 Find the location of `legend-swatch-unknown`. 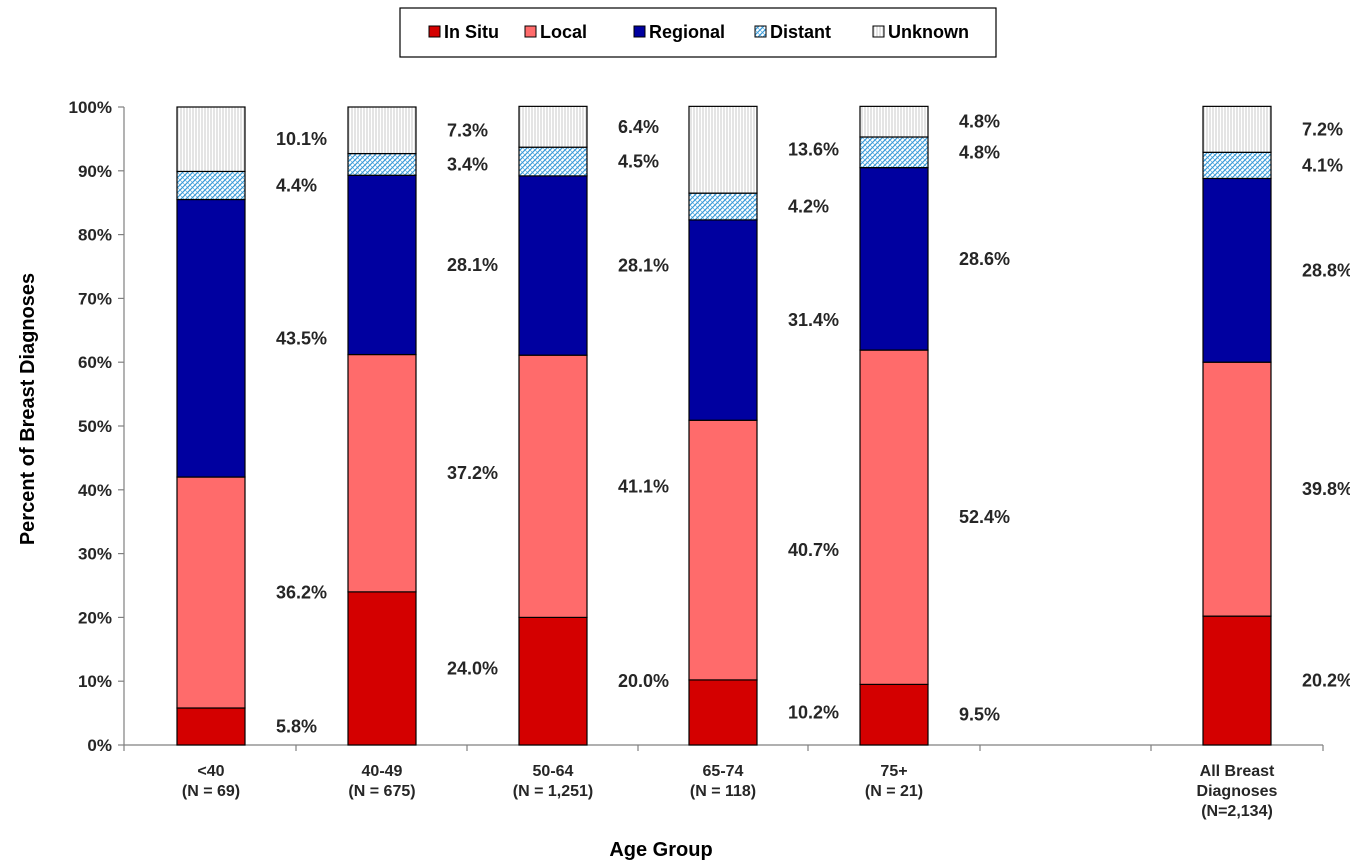

legend-swatch-unknown is located at coordinates (878, 31).